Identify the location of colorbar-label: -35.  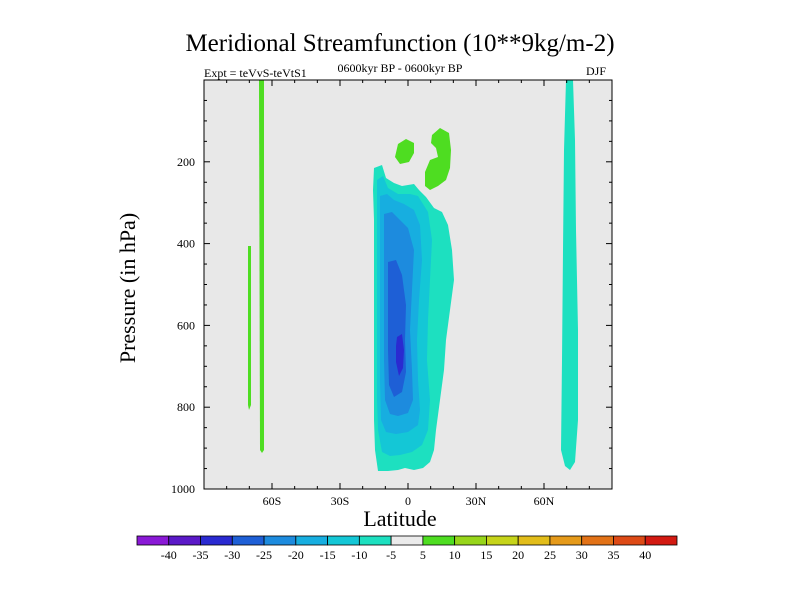
(201, 555).